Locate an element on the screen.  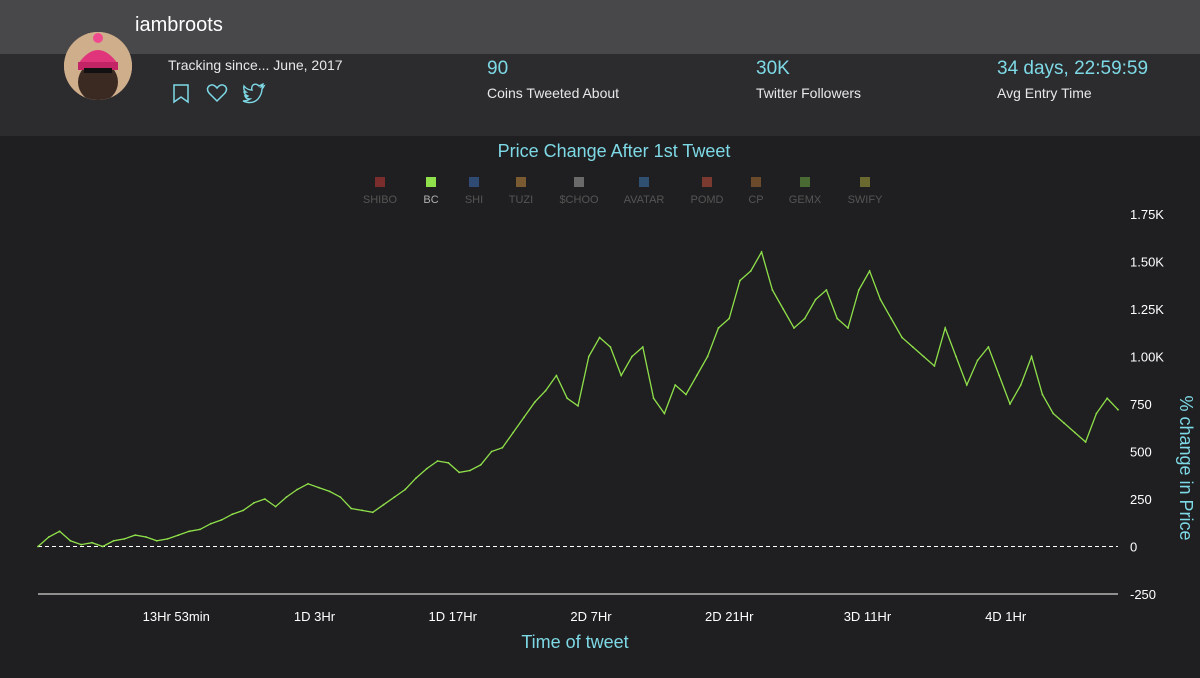
legend-label: POMD is located at coordinates (707, 200).